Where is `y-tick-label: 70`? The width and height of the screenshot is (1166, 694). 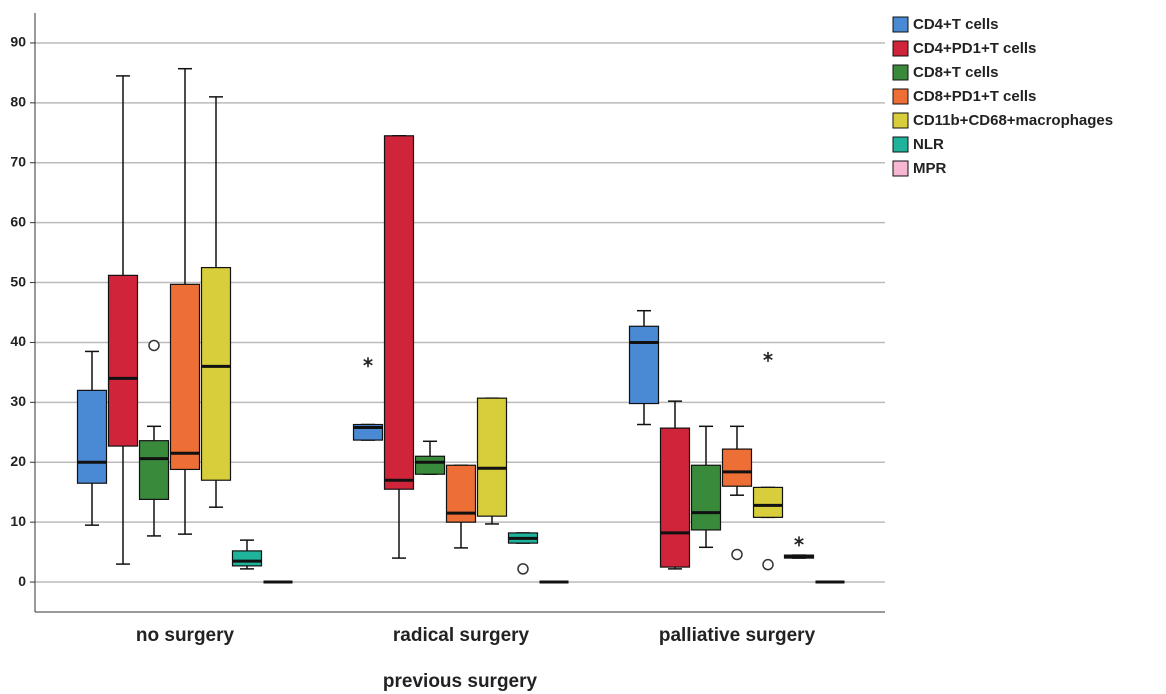
y-tick-label: 70 is located at coordinates (18, 161).